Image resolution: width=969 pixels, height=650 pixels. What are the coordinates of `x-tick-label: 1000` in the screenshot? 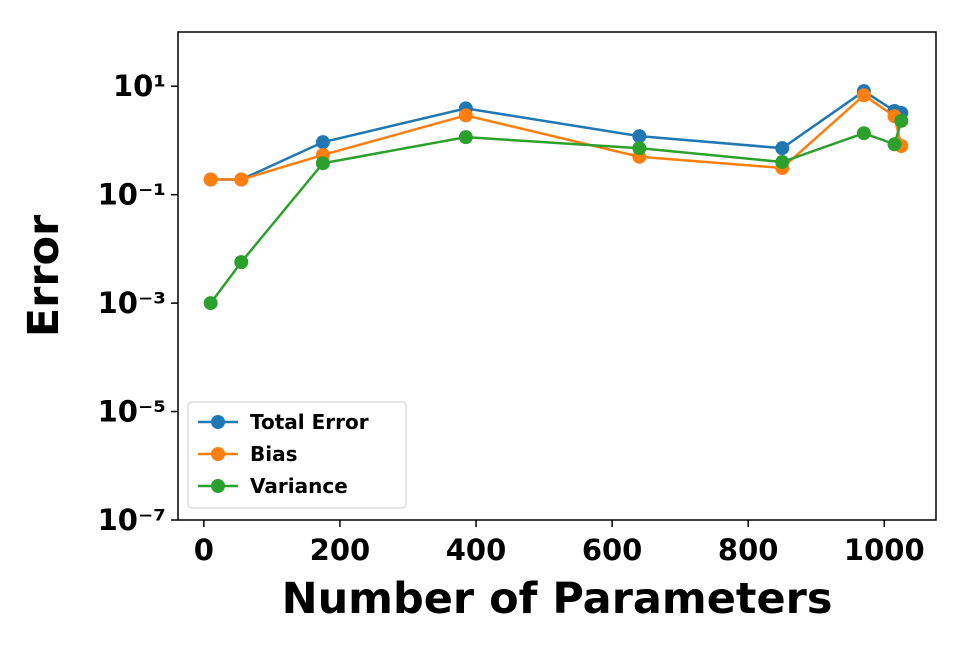 It's located at (884, 550).